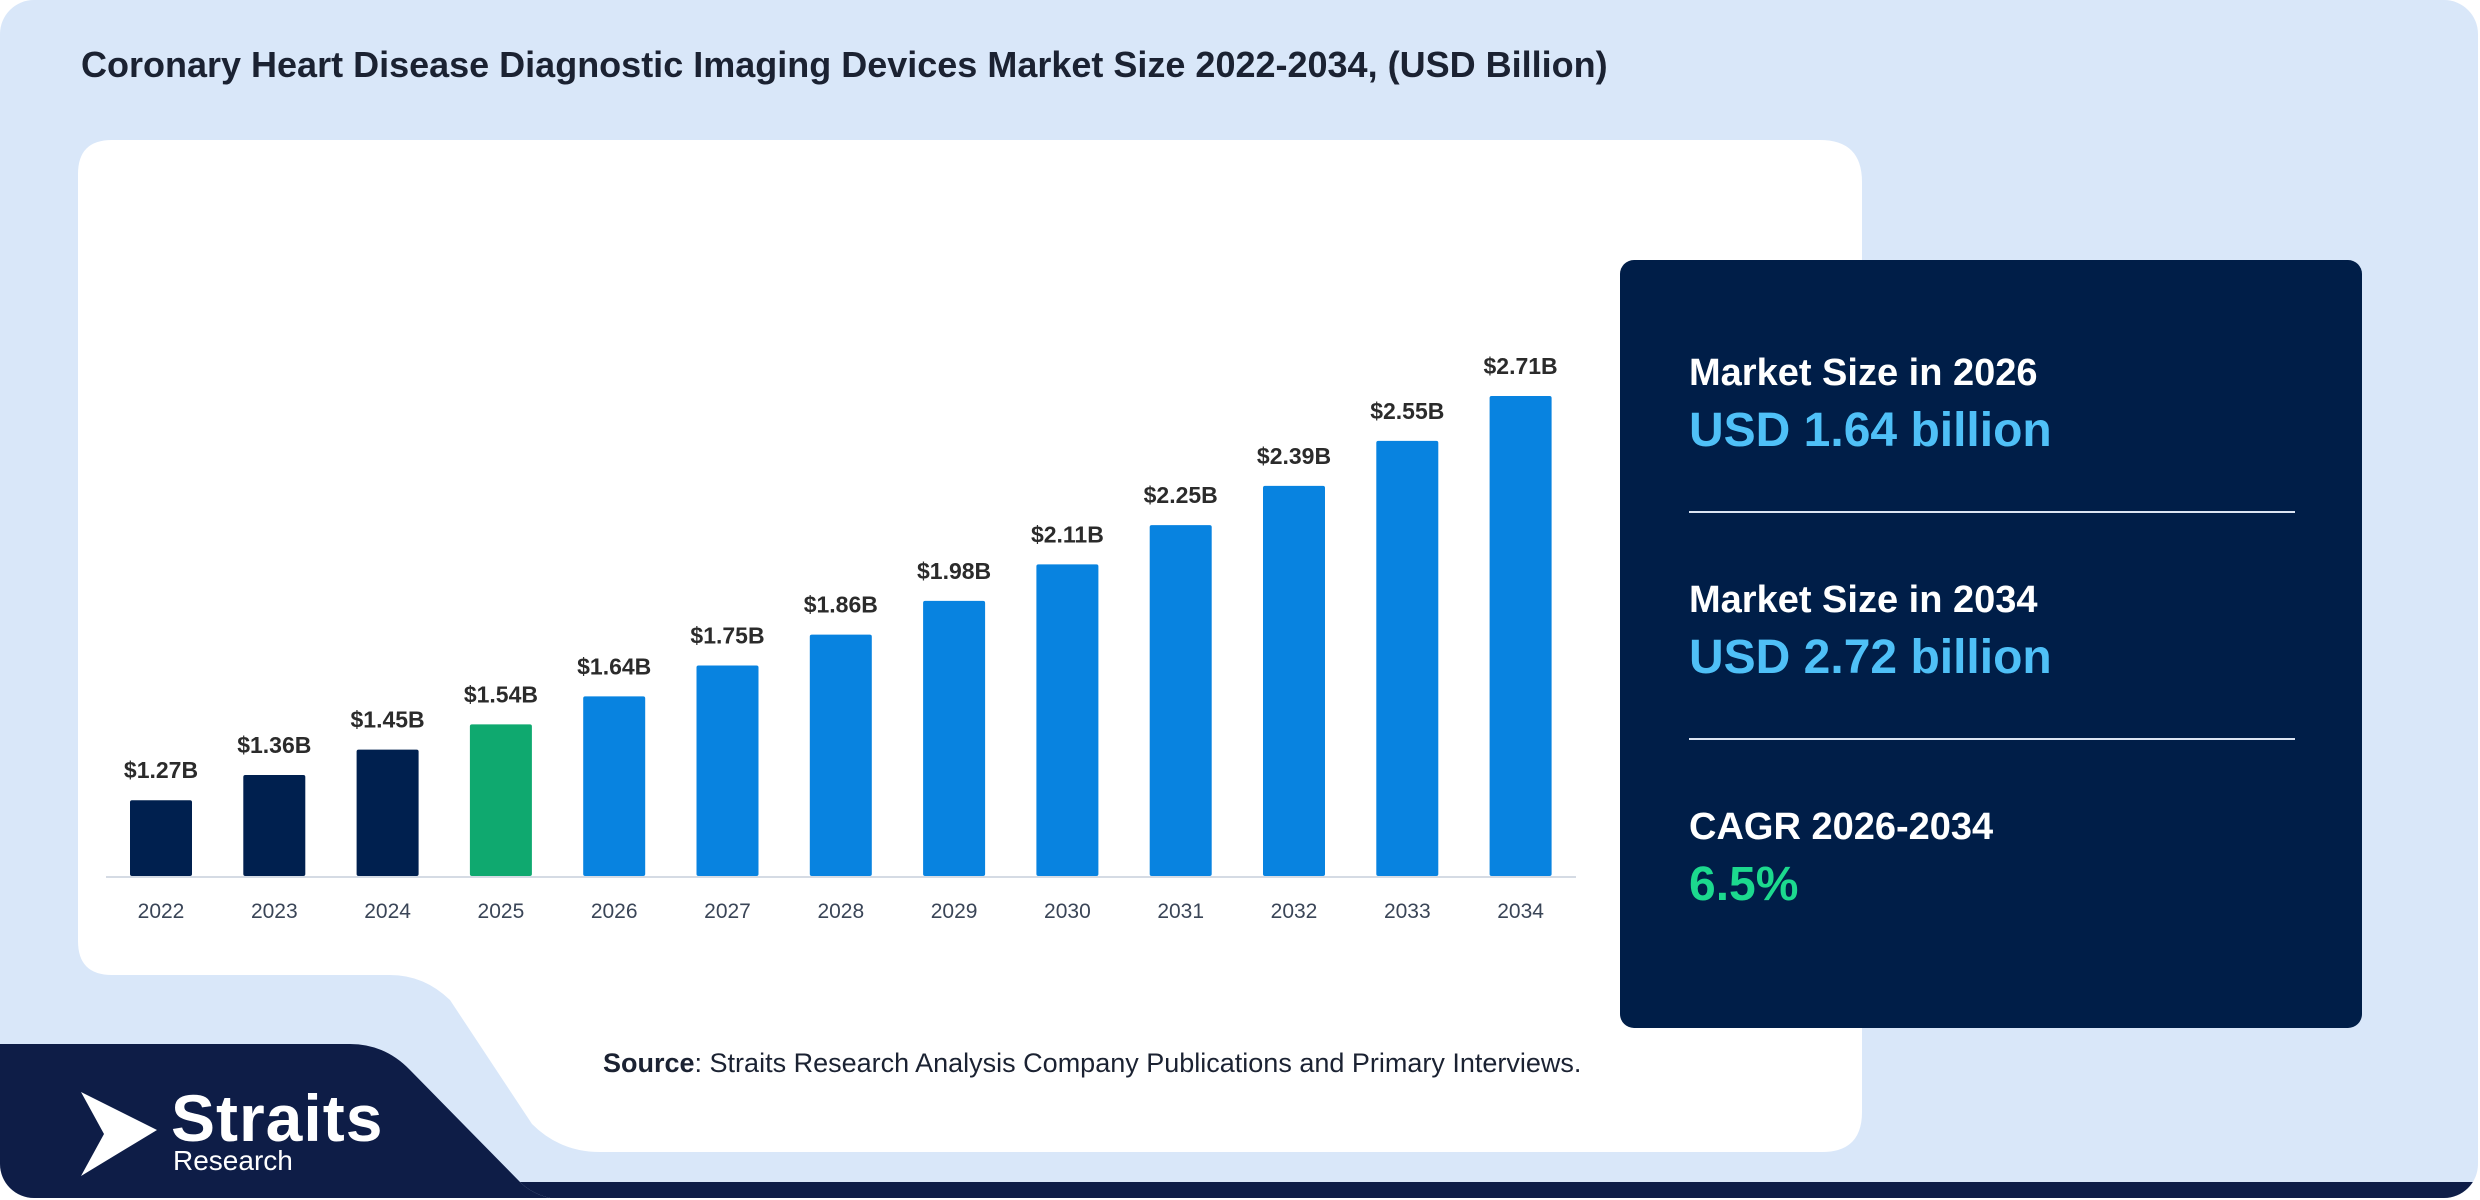 The image size is (2480, 1200). I want to click on stat-market-2026: Market Size in 2026 USD 1.64 billion, so click(1870, 405).